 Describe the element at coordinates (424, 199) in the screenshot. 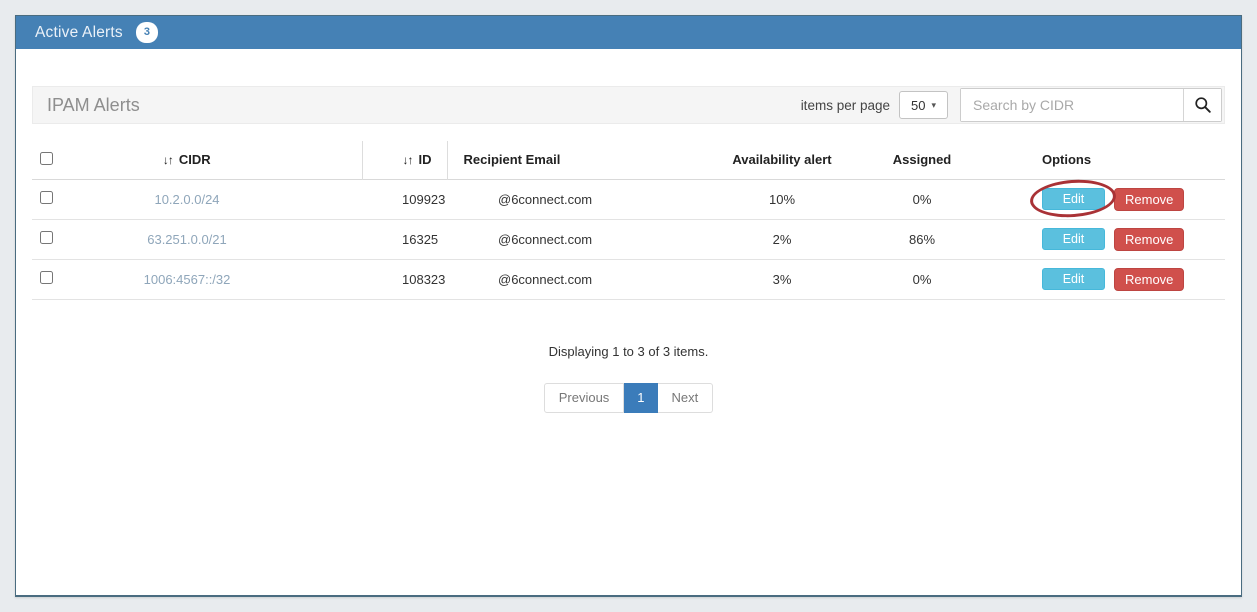

I see `id-cell: 109923` at that location.